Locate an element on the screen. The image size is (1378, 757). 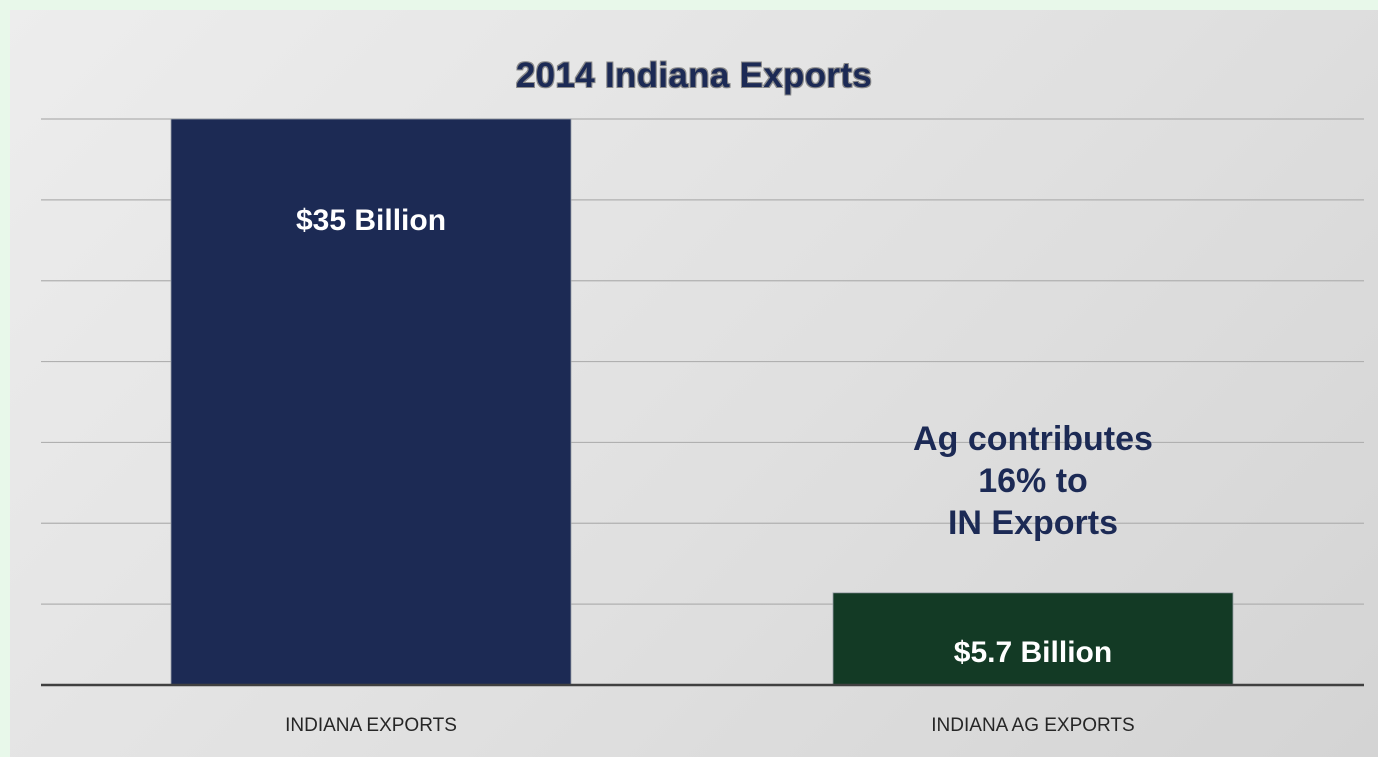
annotation-ag-contribution: Ag contributes 16% to IN Exports is located at coordinates (1033, 481).